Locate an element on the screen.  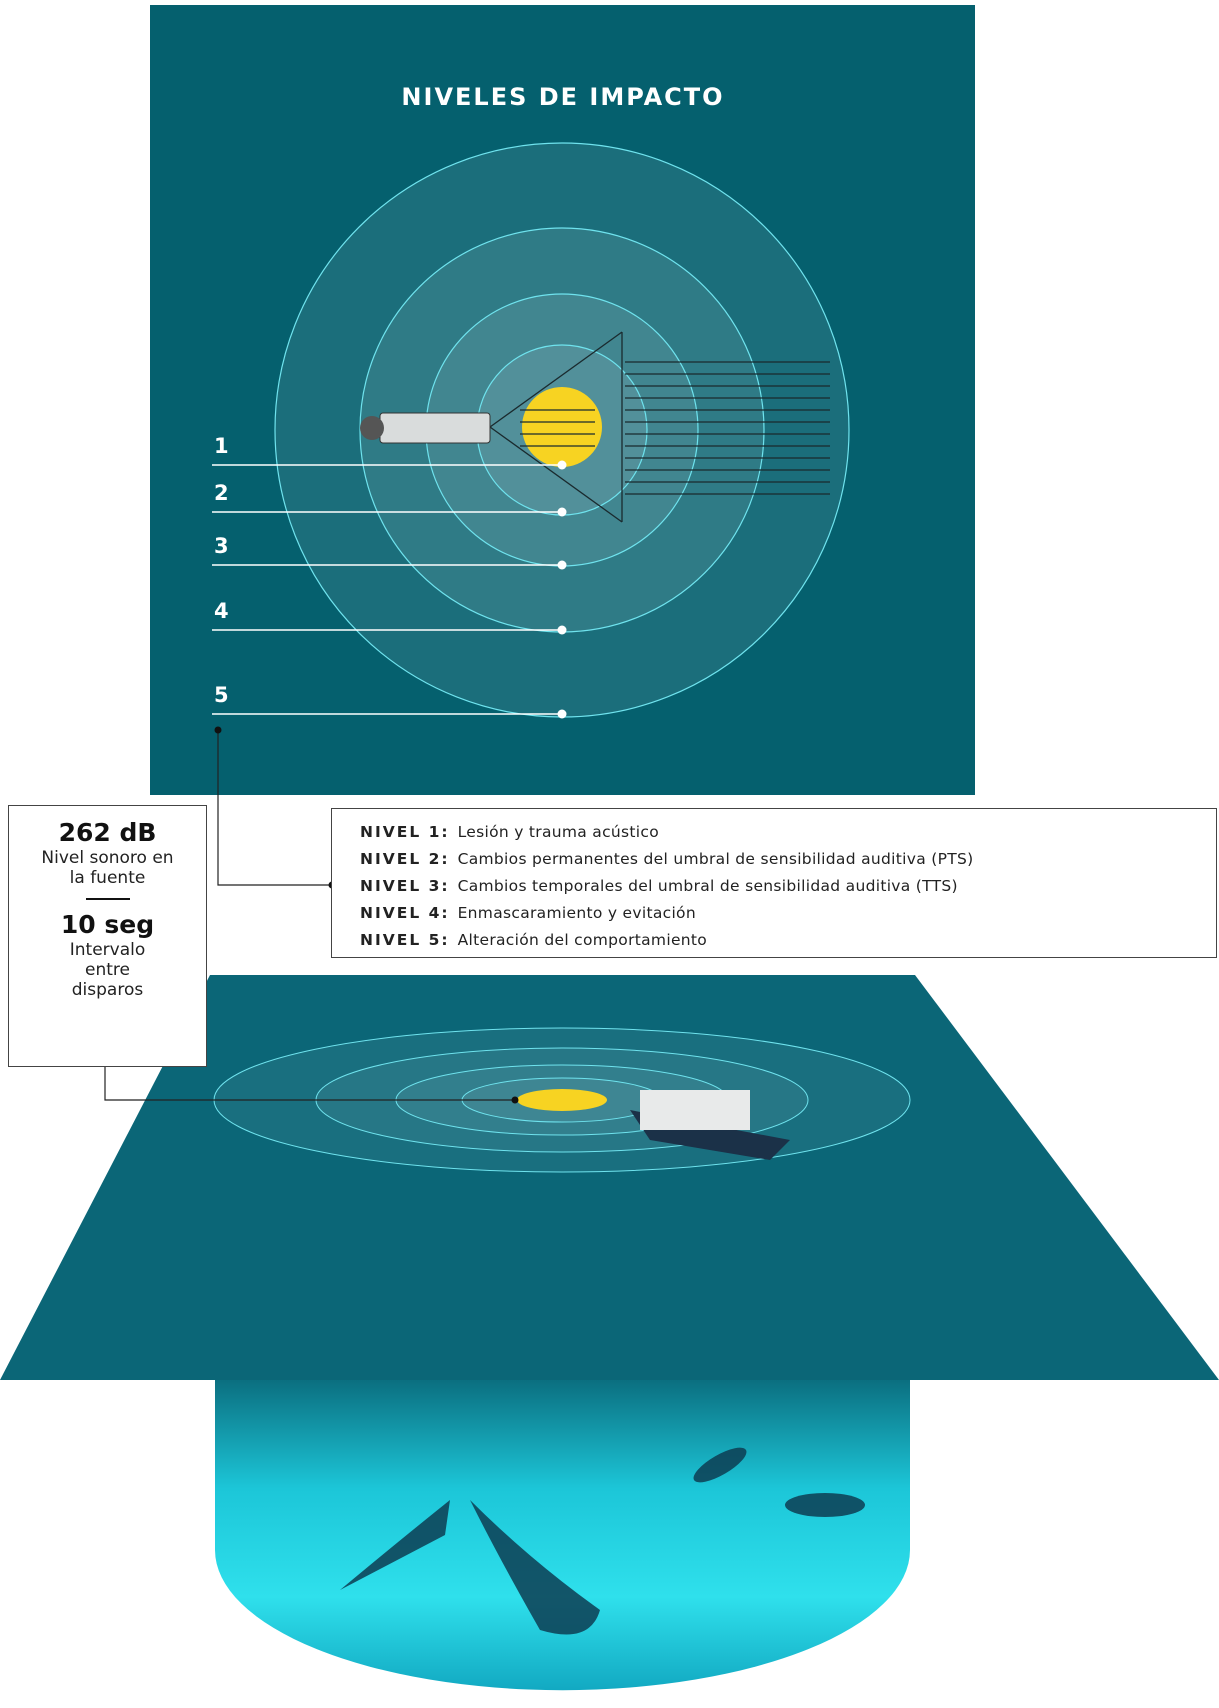
animals is located at coordinates (602, 1541).